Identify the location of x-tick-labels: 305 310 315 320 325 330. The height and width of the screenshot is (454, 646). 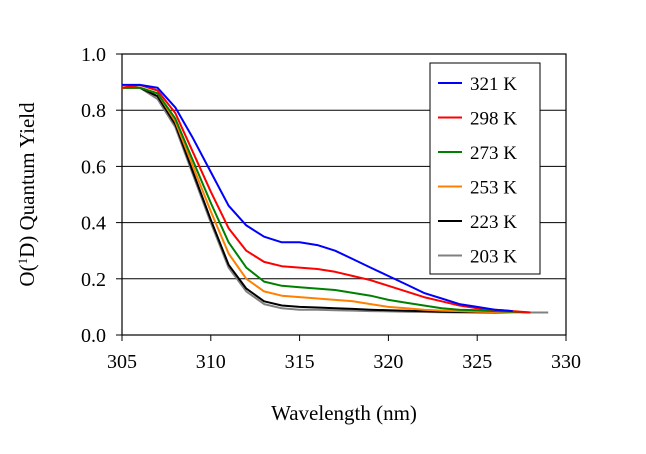
(344, 362).